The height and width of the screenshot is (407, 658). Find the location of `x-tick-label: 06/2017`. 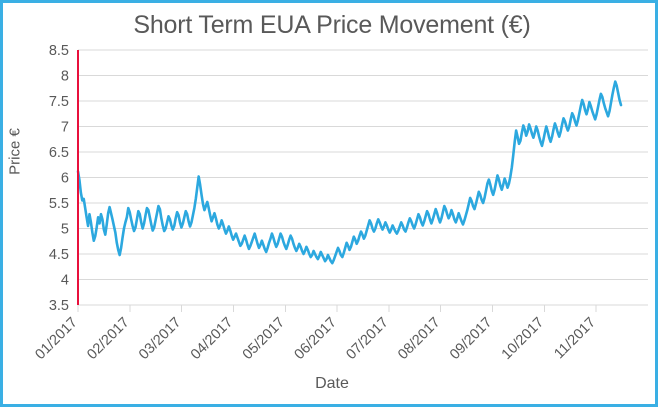

x-tick-label: 06/2017 is located at coordinates (316, 339).